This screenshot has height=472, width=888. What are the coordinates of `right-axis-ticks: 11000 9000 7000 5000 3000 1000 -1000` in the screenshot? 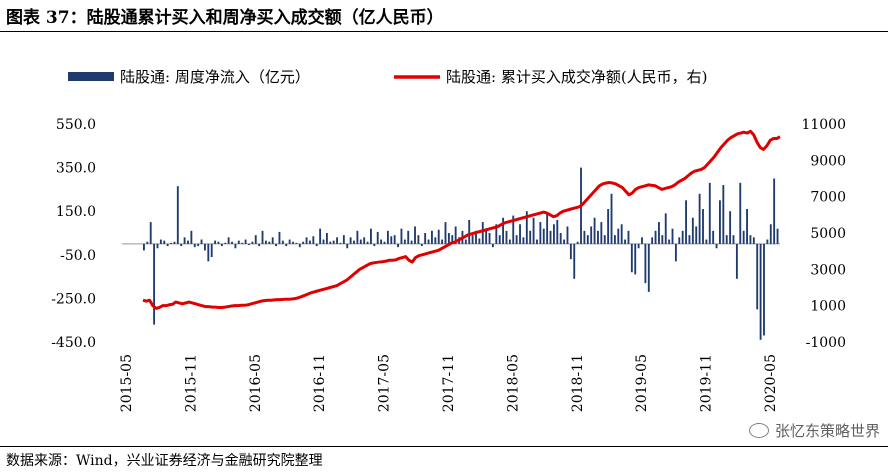 It's located at (823, 234).